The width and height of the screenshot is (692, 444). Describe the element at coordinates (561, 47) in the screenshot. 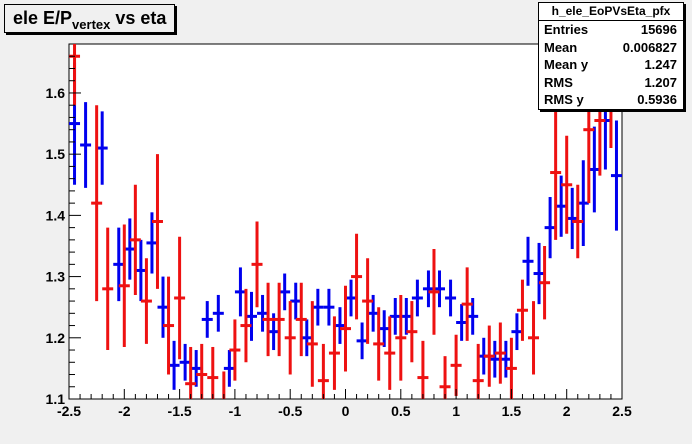

I see `stats-label: Mean` at that location.